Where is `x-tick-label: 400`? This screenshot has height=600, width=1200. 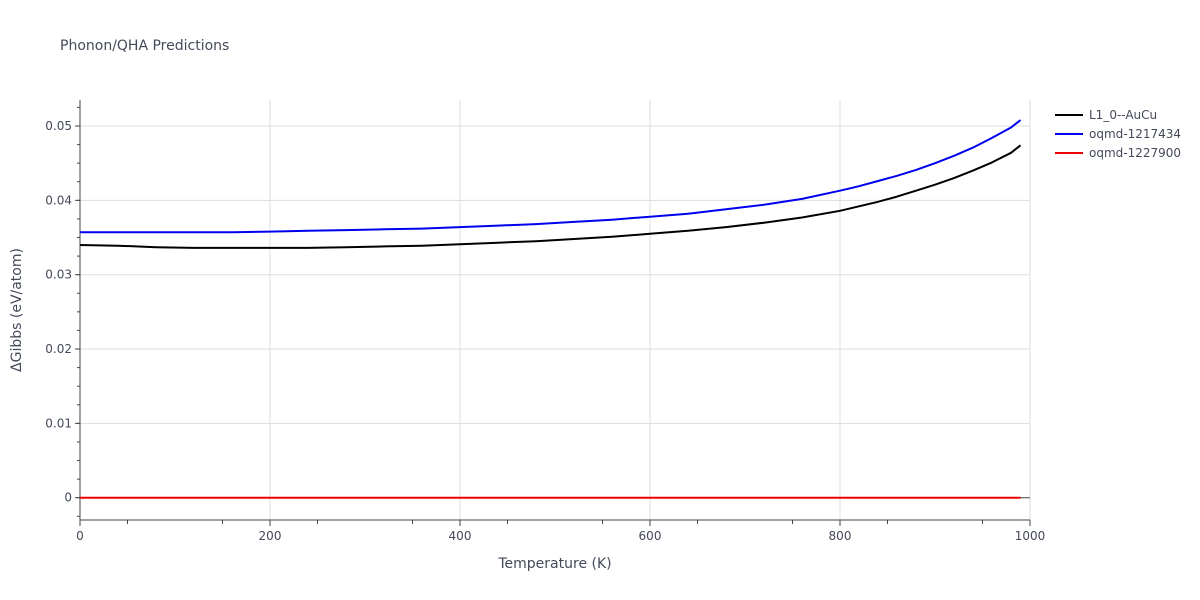
x-tick-label: 400 is located at coordinates (460, 536).